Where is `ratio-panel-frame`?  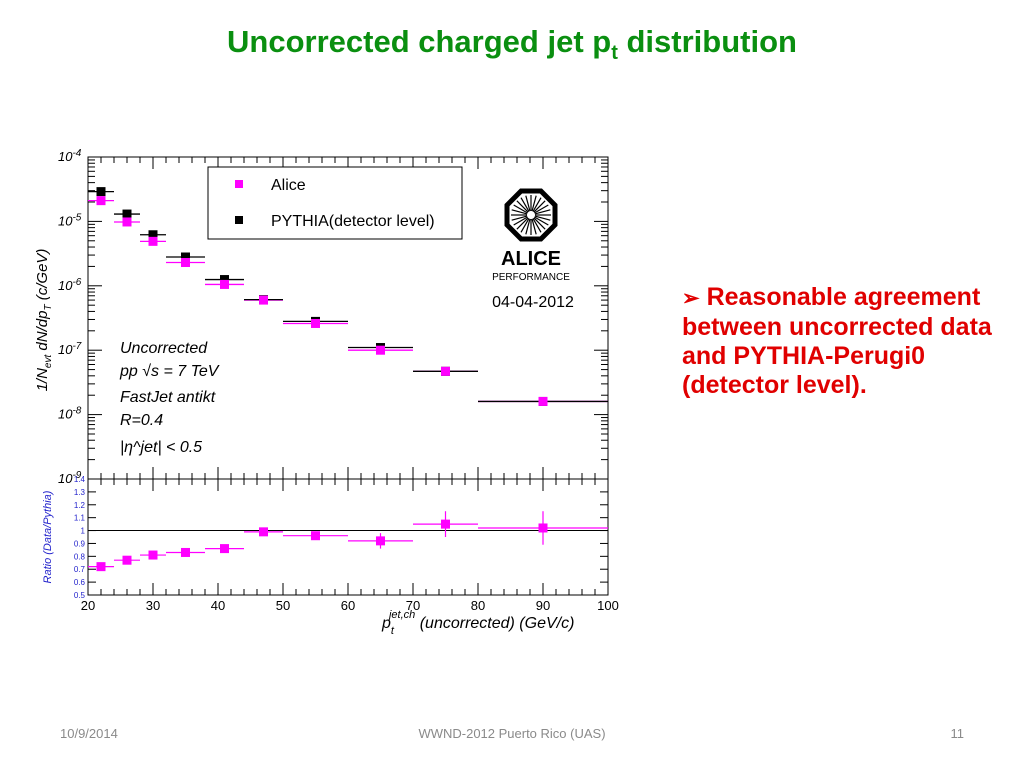 ratio-panel-frame is located at coordinates (348, 537).